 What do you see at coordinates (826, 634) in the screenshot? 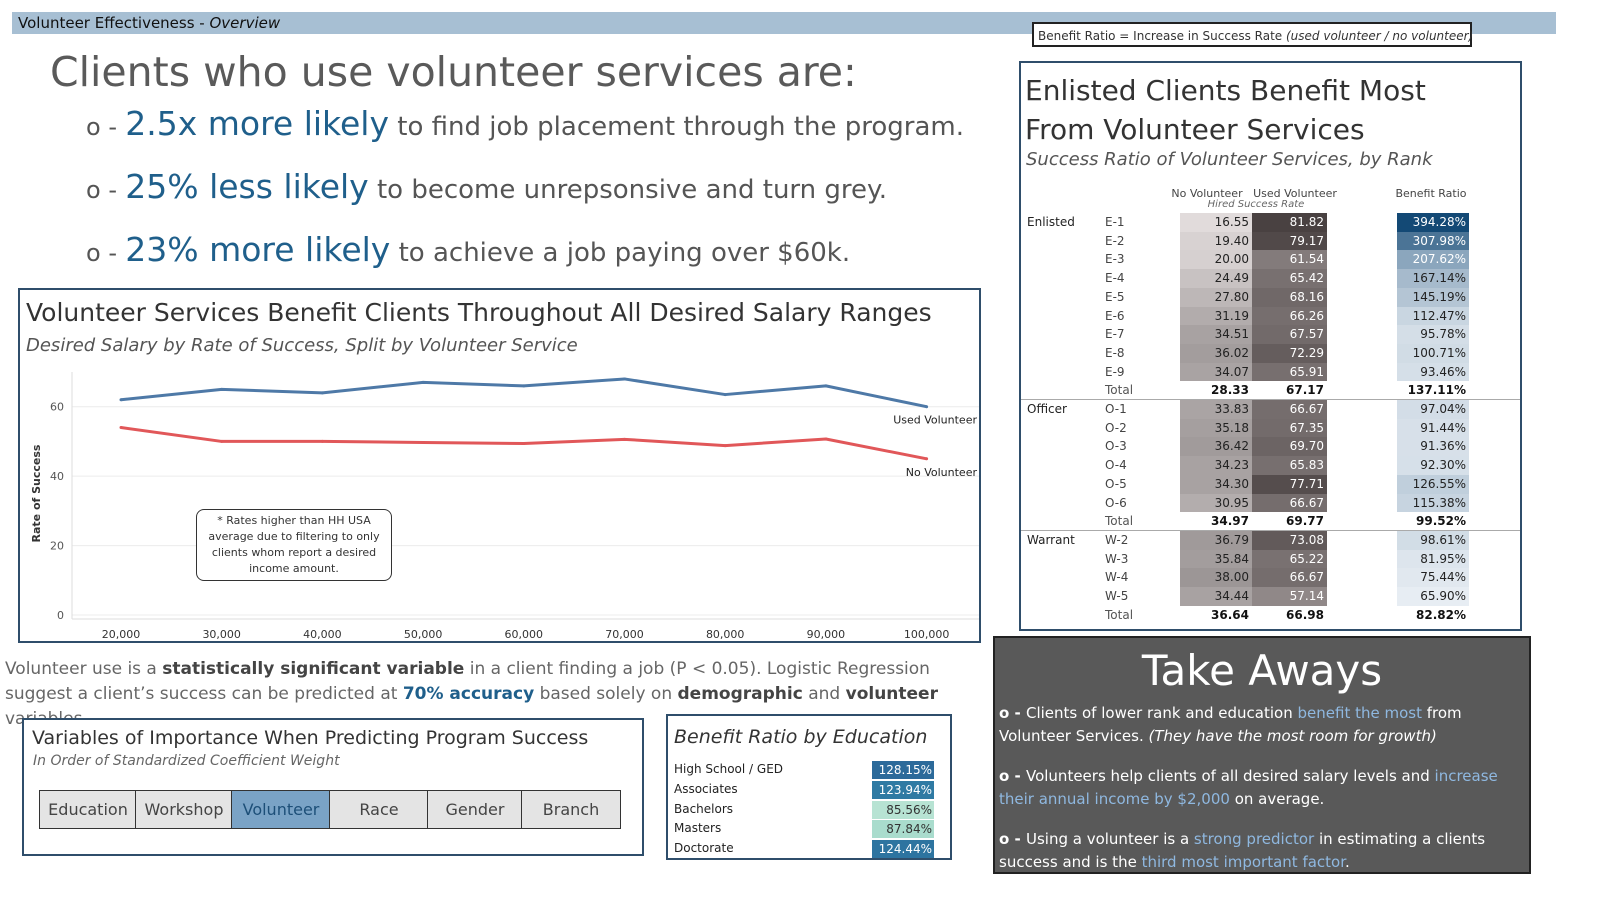
I see `x-tick-label: 90,000` at bounding box center [826, 634].